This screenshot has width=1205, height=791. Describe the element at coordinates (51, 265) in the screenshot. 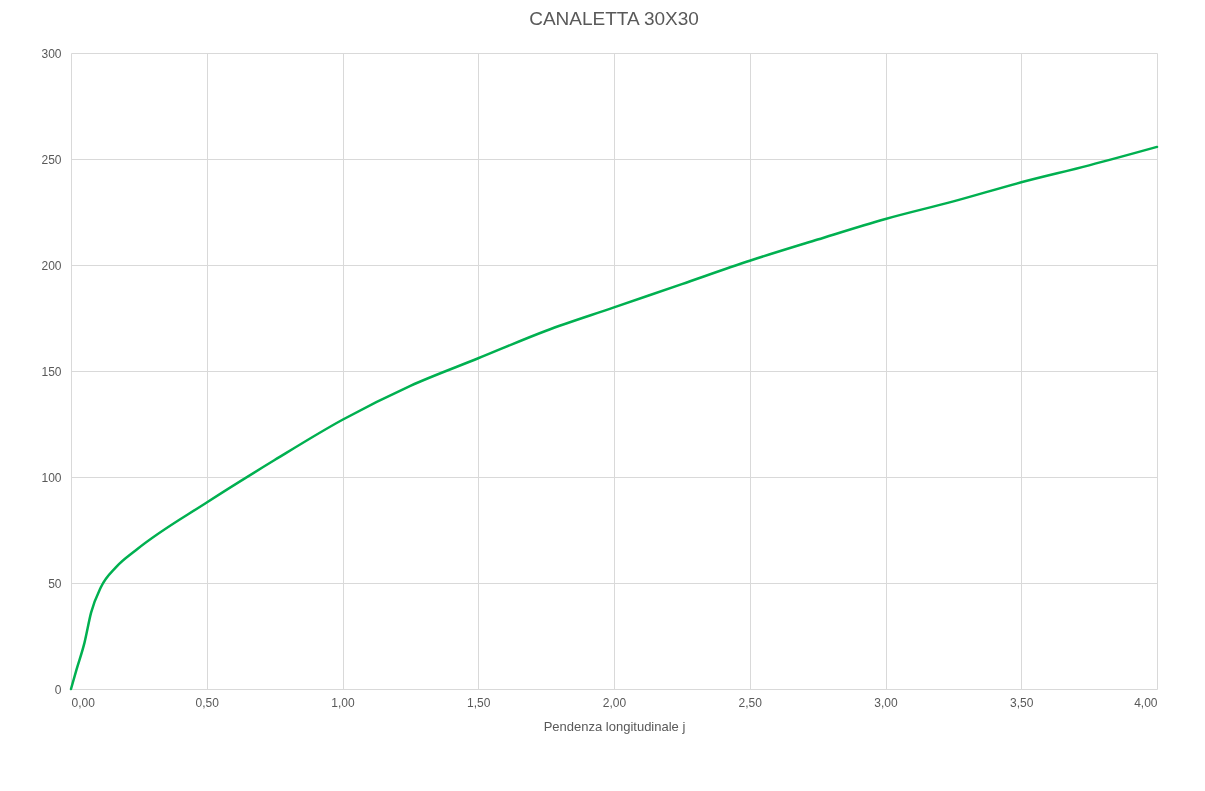

I see `y-tick-label: 200` at that location.